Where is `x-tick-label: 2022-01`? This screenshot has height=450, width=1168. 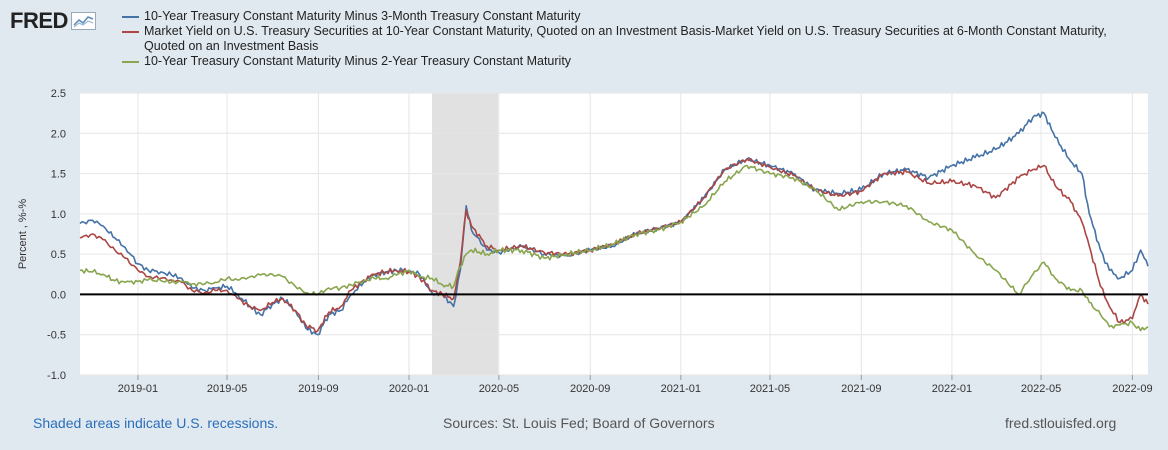 x-tick-label: 2022-01 is located at coordinates (952, 389).